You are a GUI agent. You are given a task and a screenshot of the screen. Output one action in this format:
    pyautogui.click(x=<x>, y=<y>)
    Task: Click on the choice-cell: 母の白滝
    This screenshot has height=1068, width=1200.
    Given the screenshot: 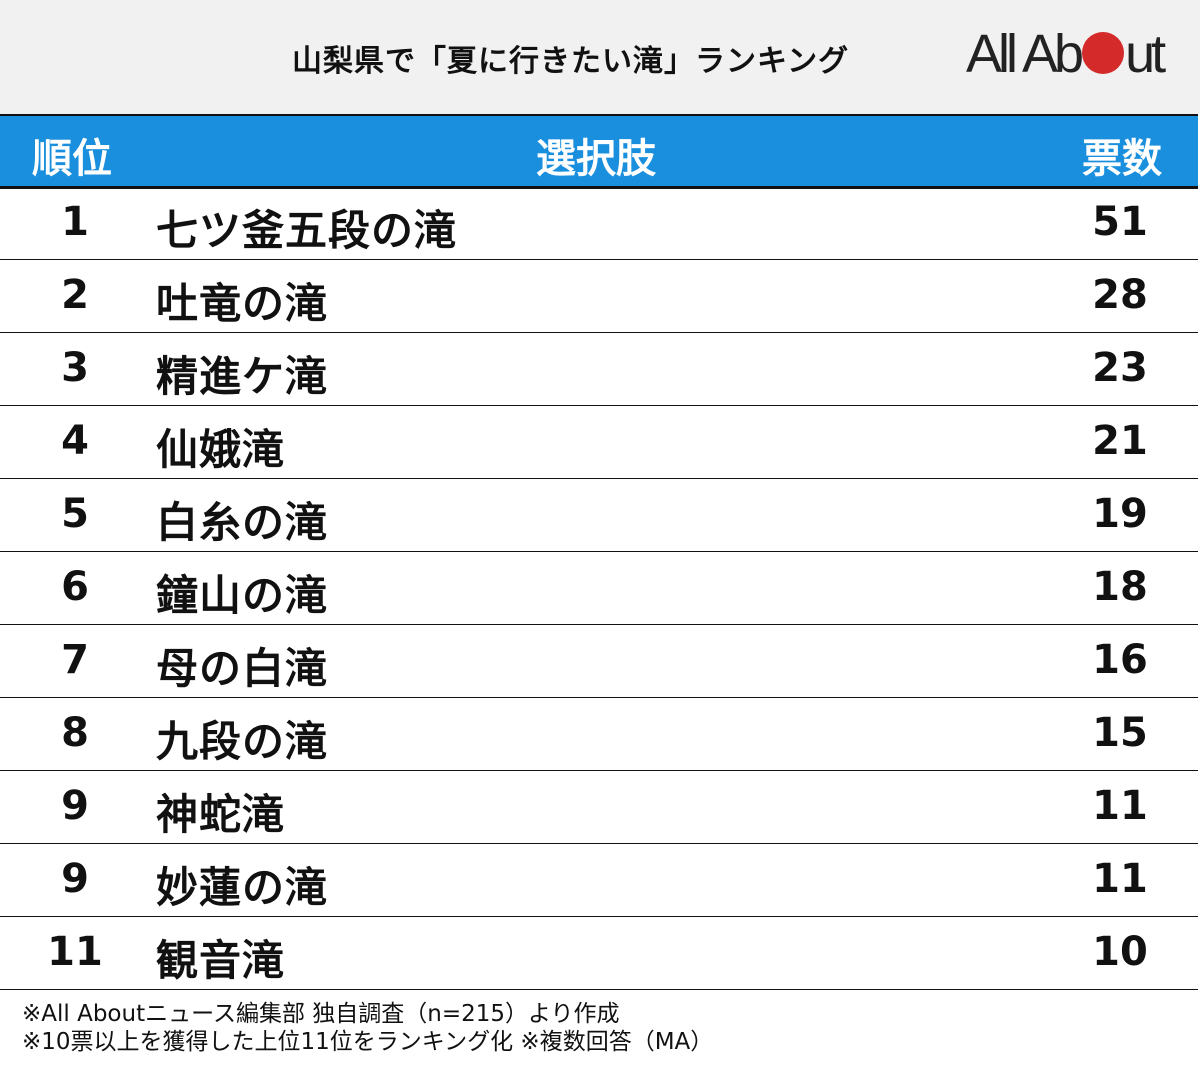 What is the action you would take?
    pyautogui.click(x=242, y=668)
    